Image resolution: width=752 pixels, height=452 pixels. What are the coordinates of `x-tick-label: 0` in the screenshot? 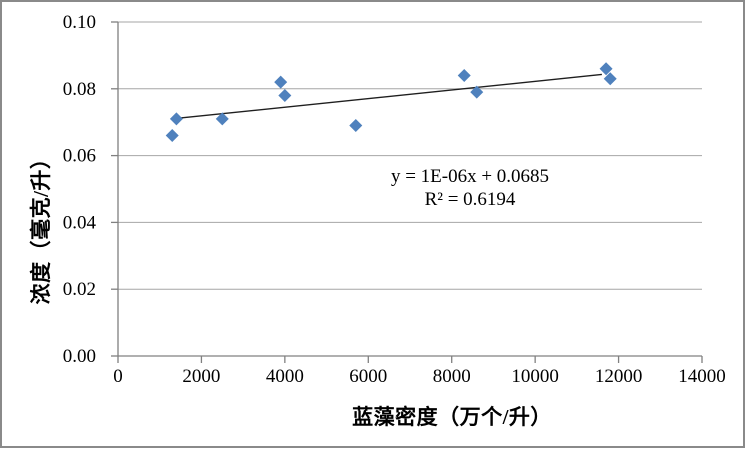 It's located at (118, 376).